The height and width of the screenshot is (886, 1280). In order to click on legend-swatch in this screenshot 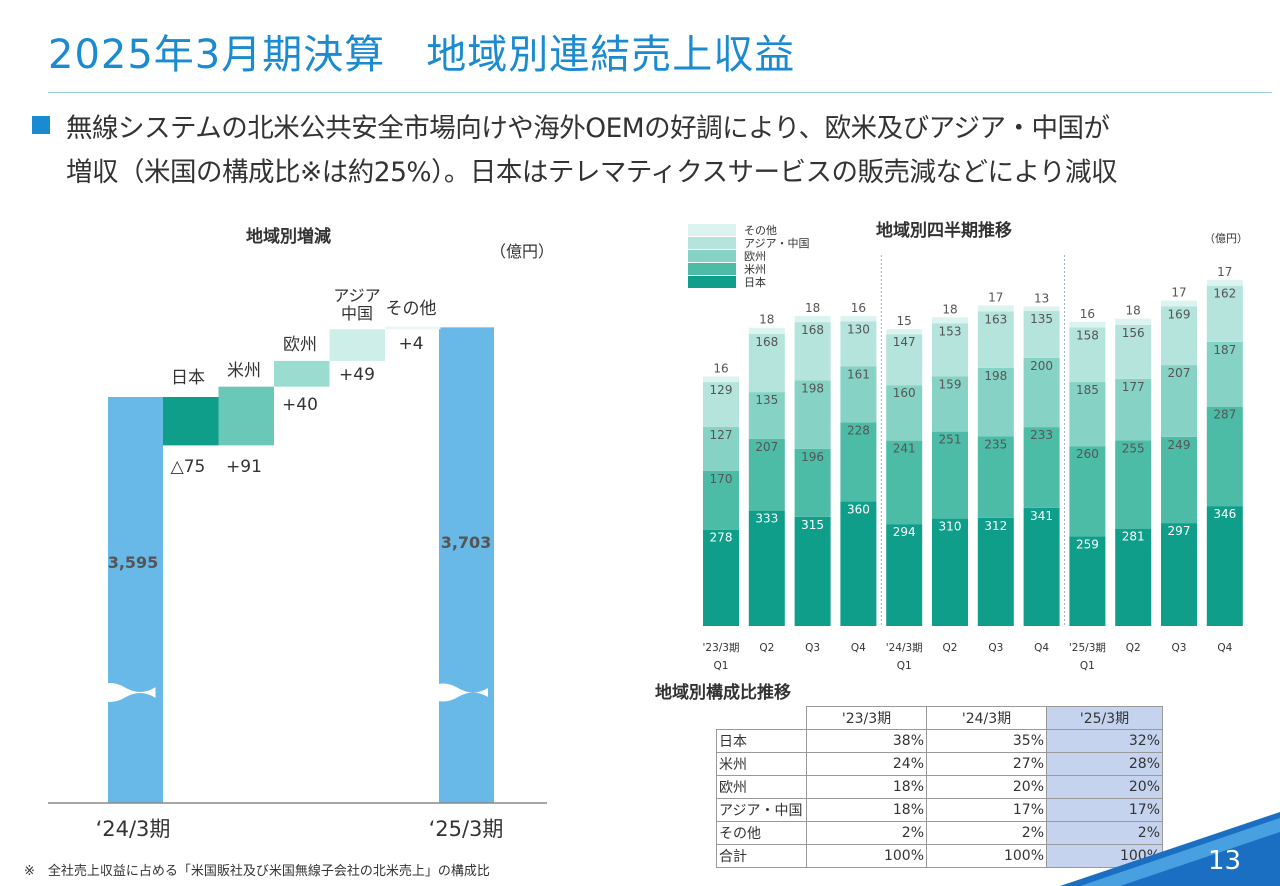, I will do `click(712, 230)`.